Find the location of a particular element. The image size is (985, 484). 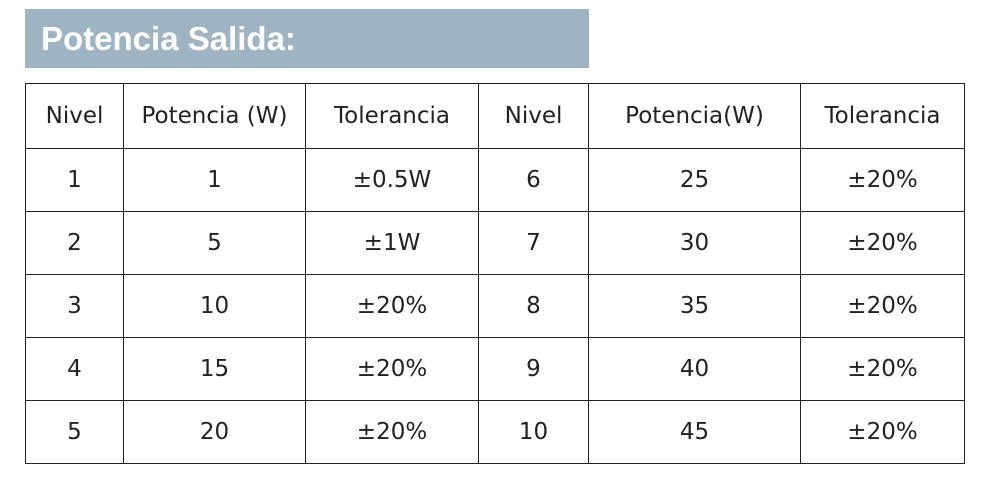

table-row: 4 15 ±20% 9 40 ±20% is located at coordinates (495, 369).